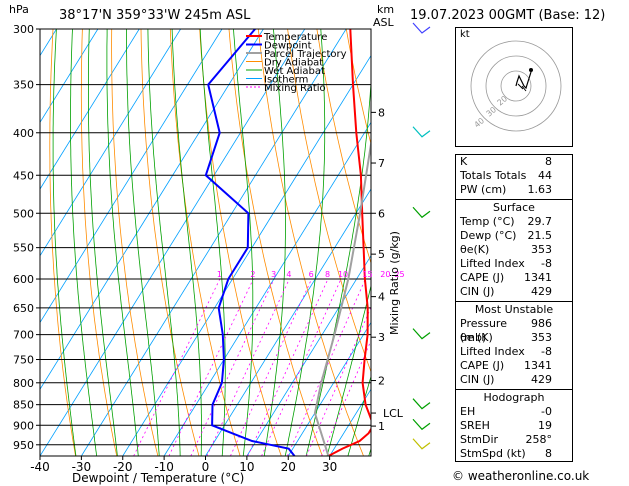  What do you see at coordinates (329, 467) in the screenshot?
I see `temperature-tick-label: 30` at bounding box center [329, 467].